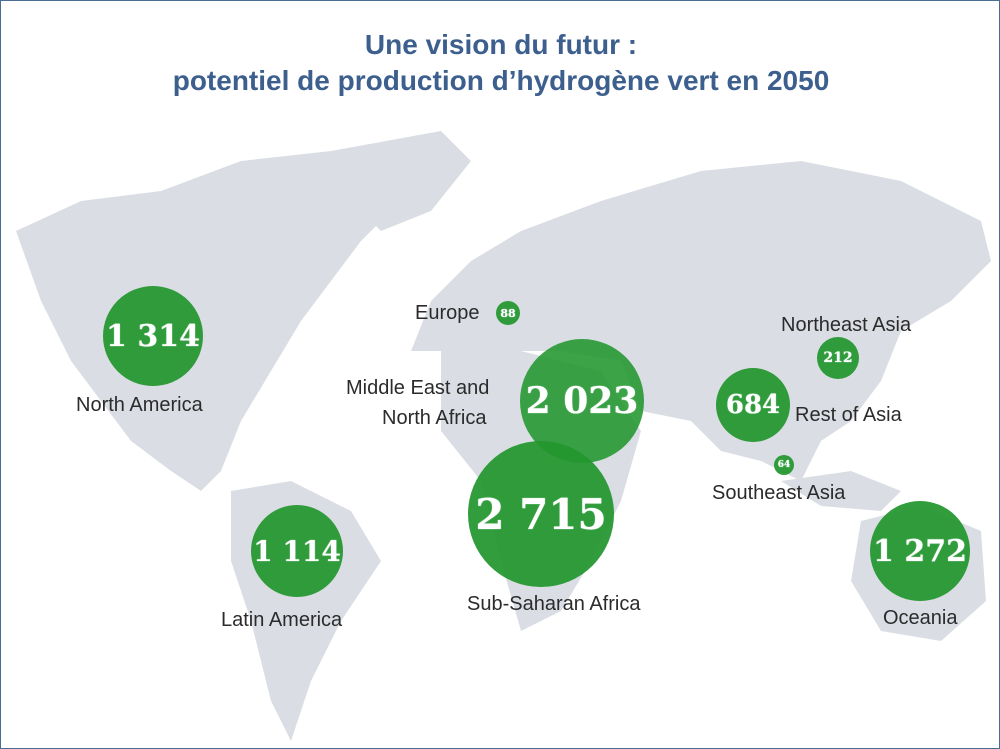 The image size is (1000, 749). Describe the element at coordinates (508, 313) in the screenshot. I see `bubble-europe: 88` at that location.